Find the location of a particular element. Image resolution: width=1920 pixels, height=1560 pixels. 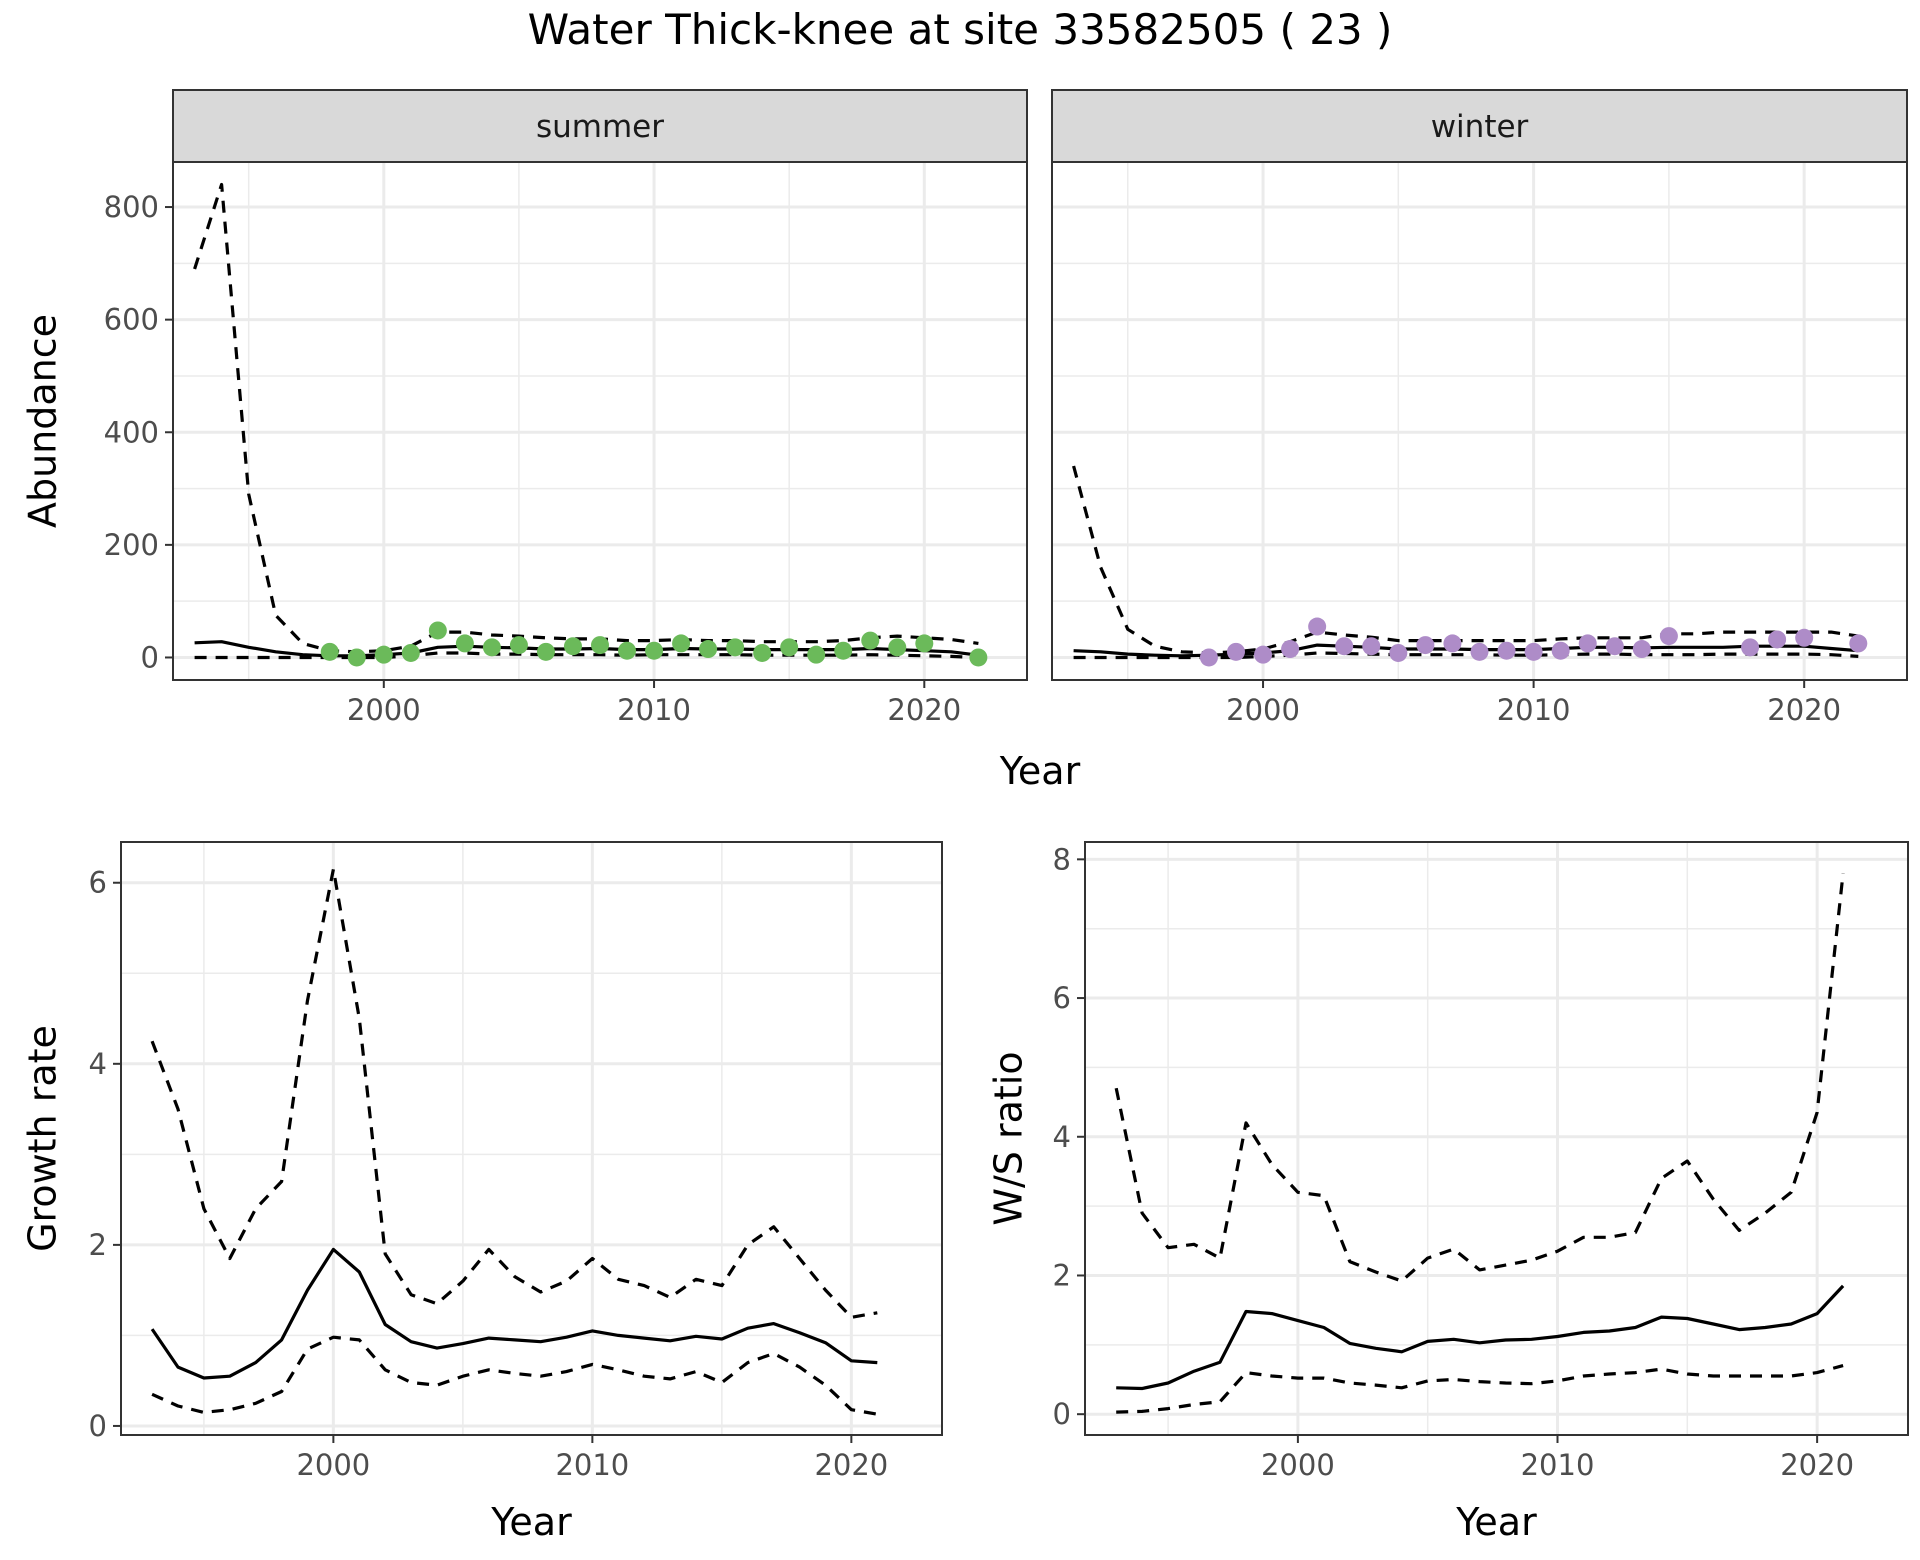

y-tick-label: 200 is located at coordinates (131, 545).